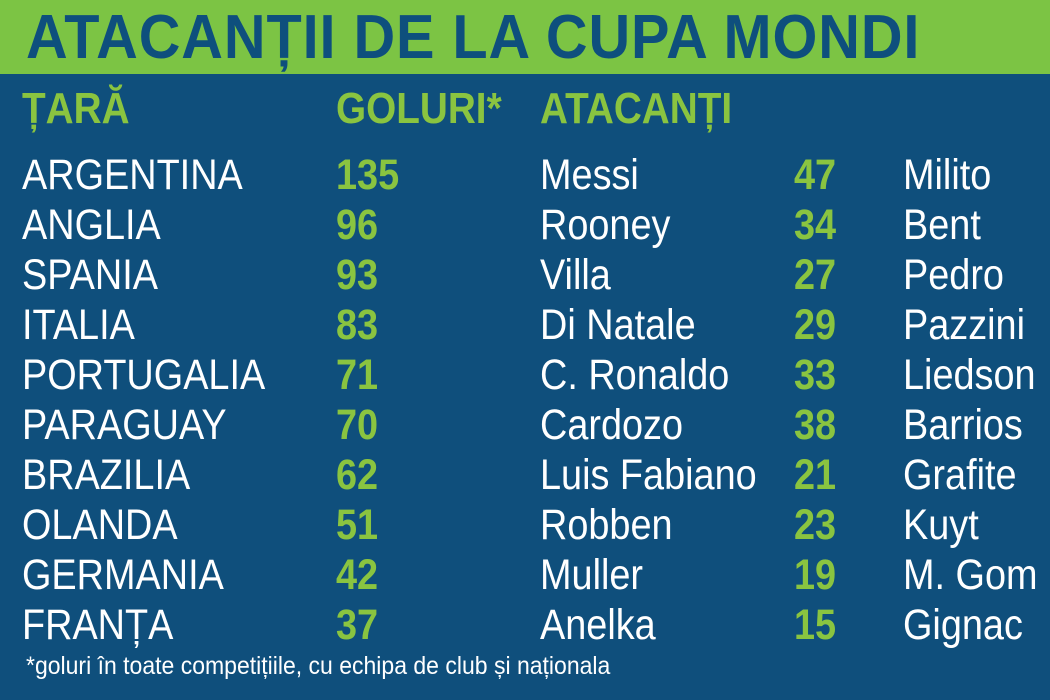  I want to click on striker1-goals-cell: 34, so click(815, 225).